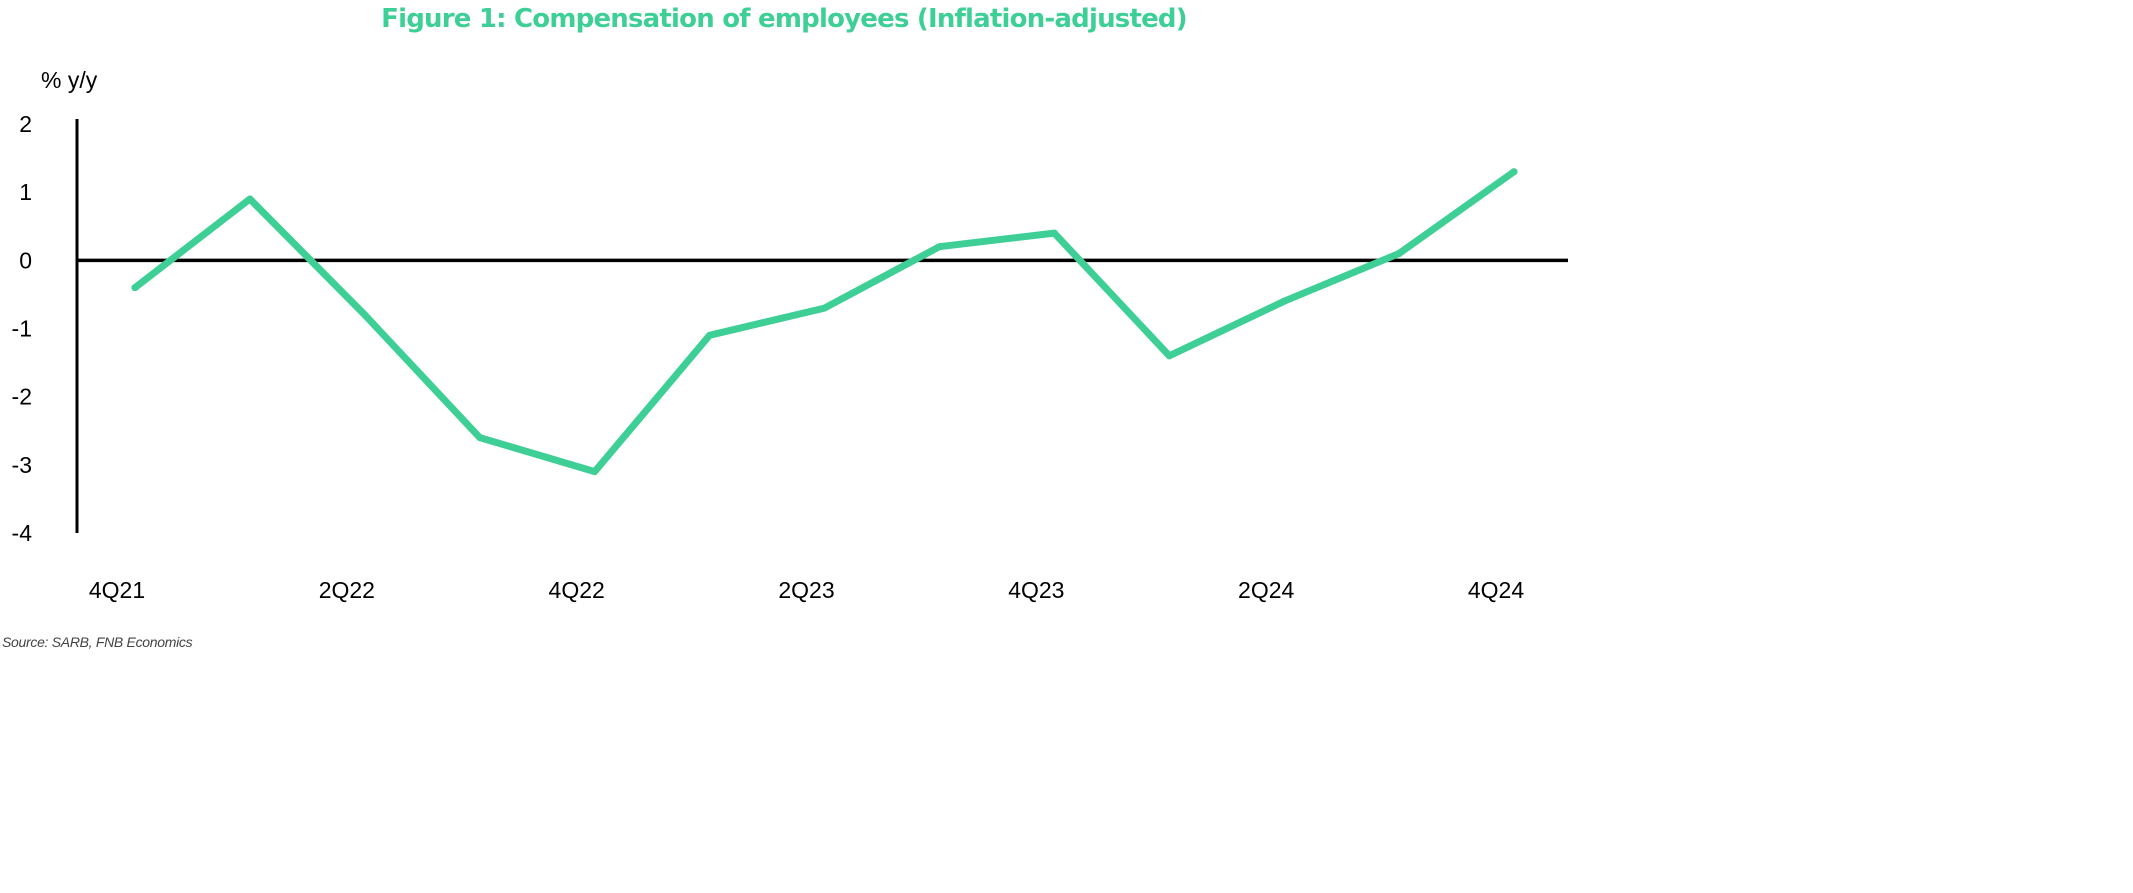 The height and width of the screenshot is (893, 2133). What do you see at coordinates (117, 590) in the screenshot?
I see `x-tick-label: 4Q21` at bounding box center [117, 590].